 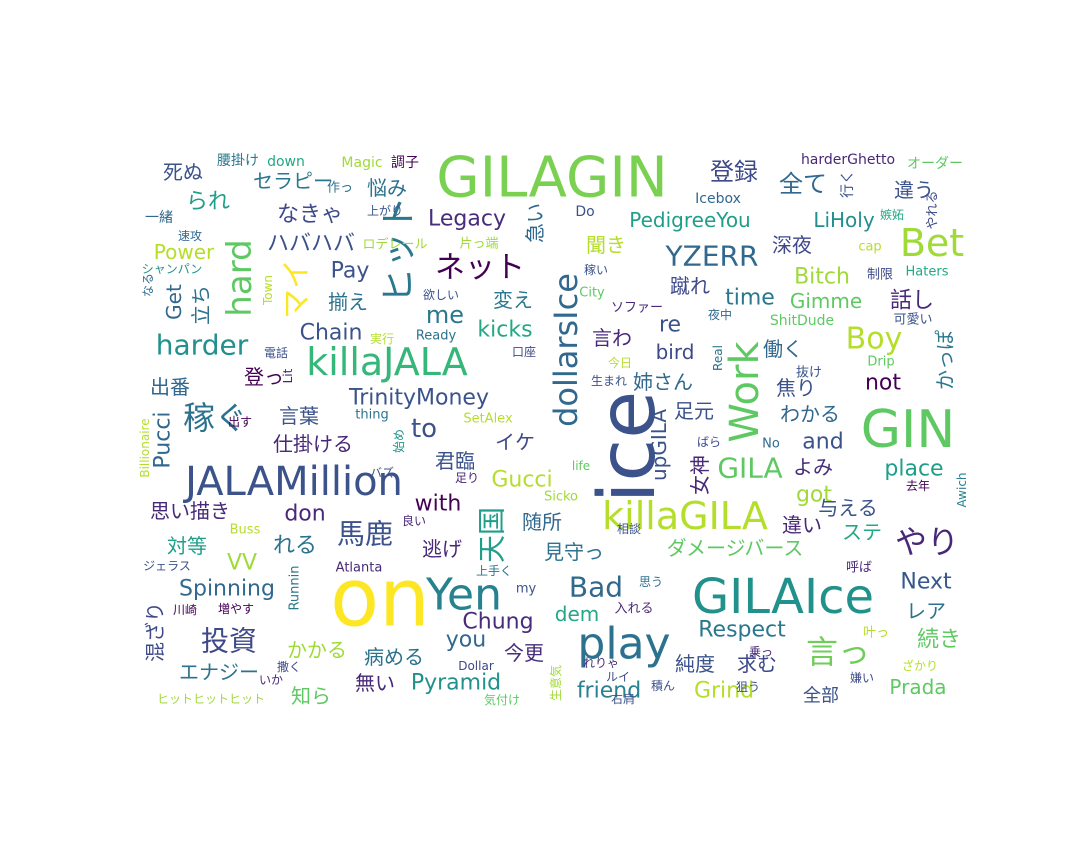 What do you see at coordinates (480, 268) in the screenshot?
I see `cloud-word: ネット` at bounding box center [480, 268].